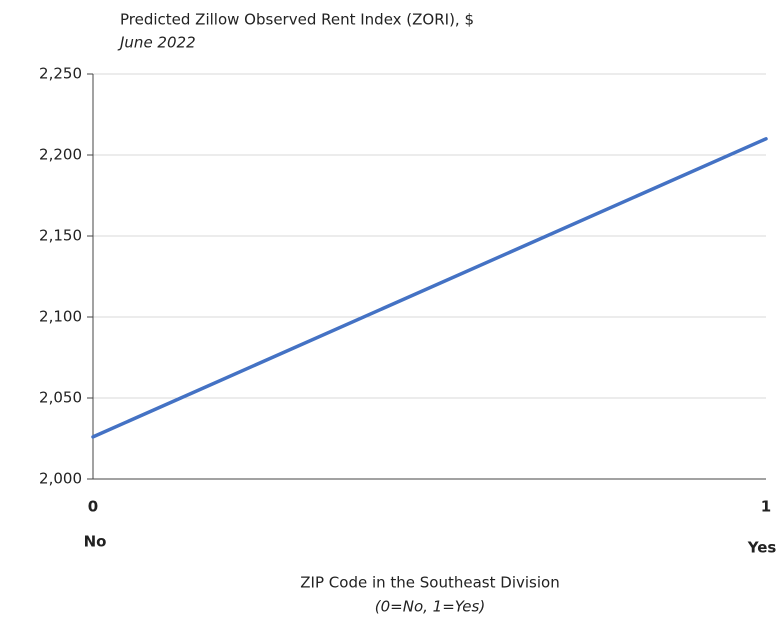 The image size is (780, 623). What do you see at coordinates (60, 155) in the screenshot?
I see `y-tick-label: 2,200` at bounding box center [60, 155].